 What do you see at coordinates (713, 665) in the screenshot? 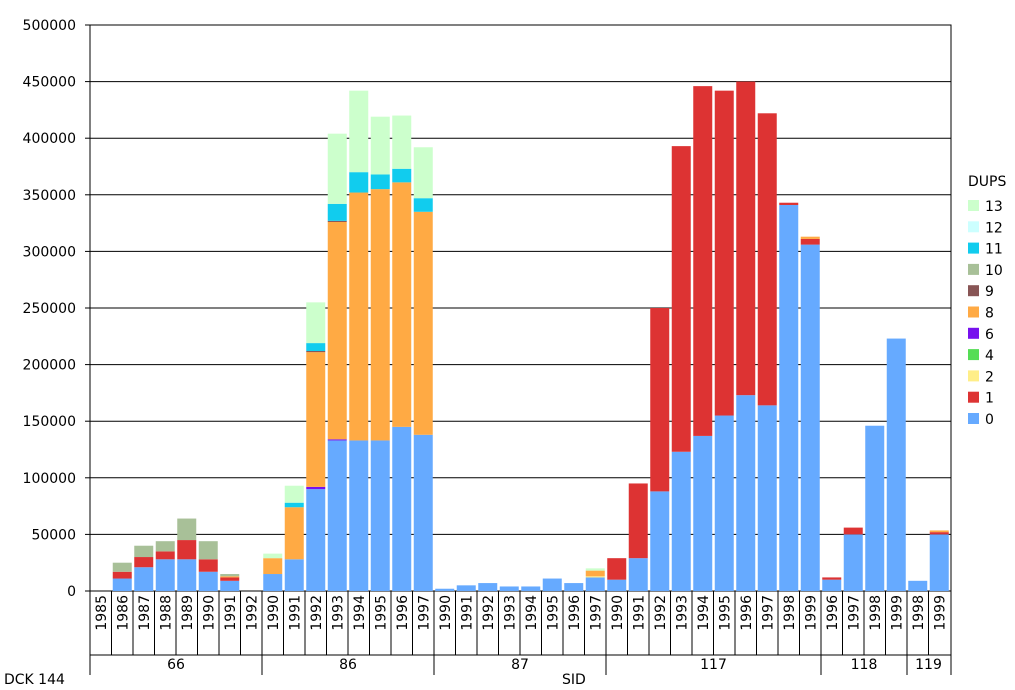
I see `group-label-sid-117: 117` at bounding box center [713, 665].